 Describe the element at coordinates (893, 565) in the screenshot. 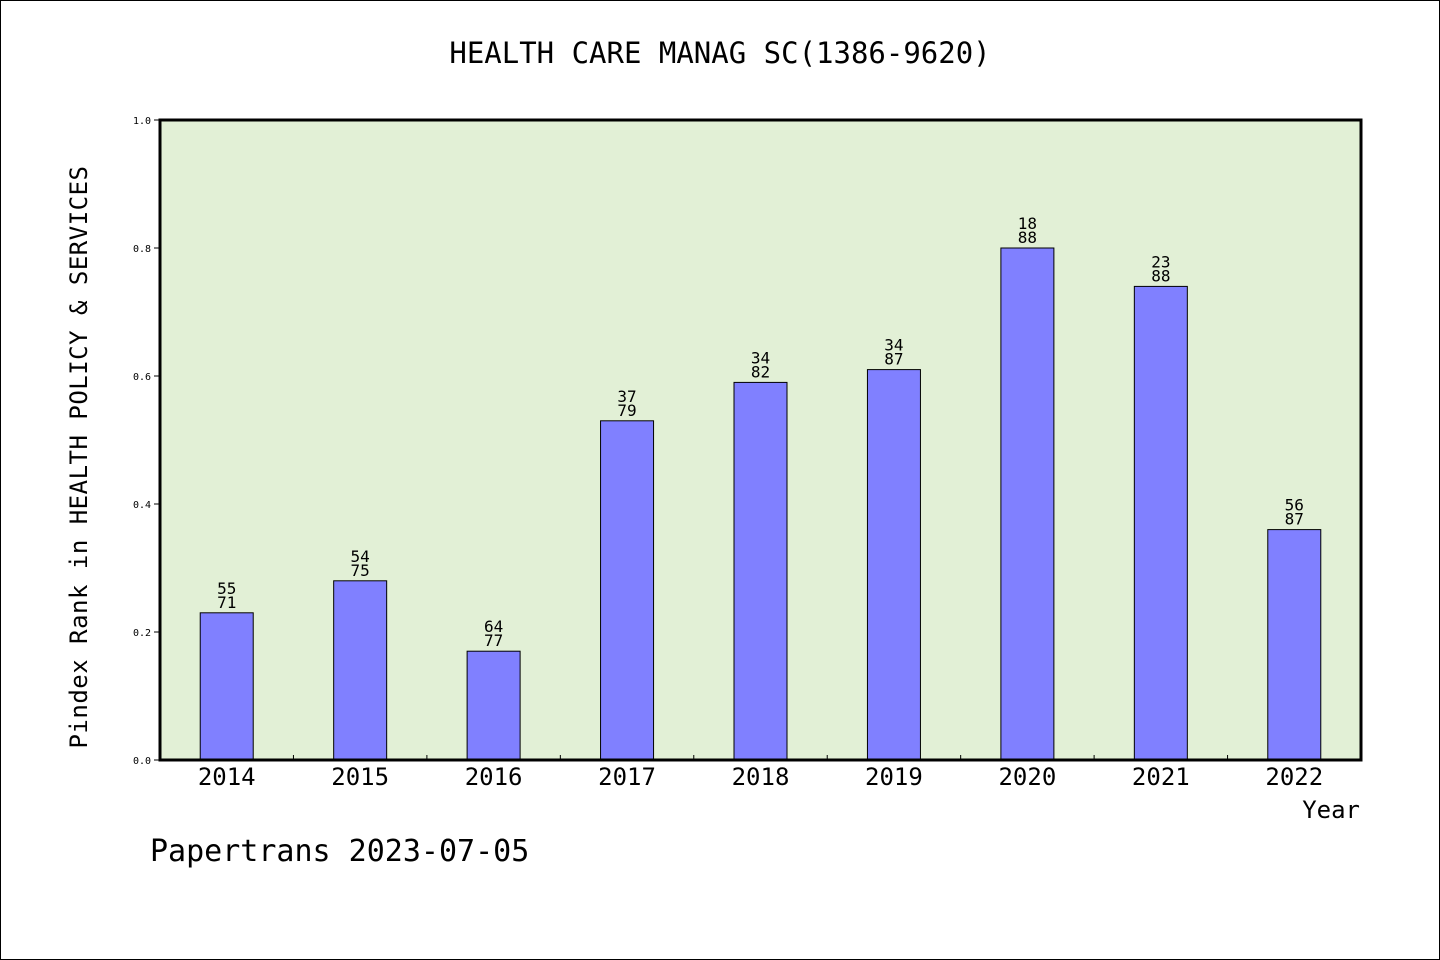

I see `bar-2019` at that location.